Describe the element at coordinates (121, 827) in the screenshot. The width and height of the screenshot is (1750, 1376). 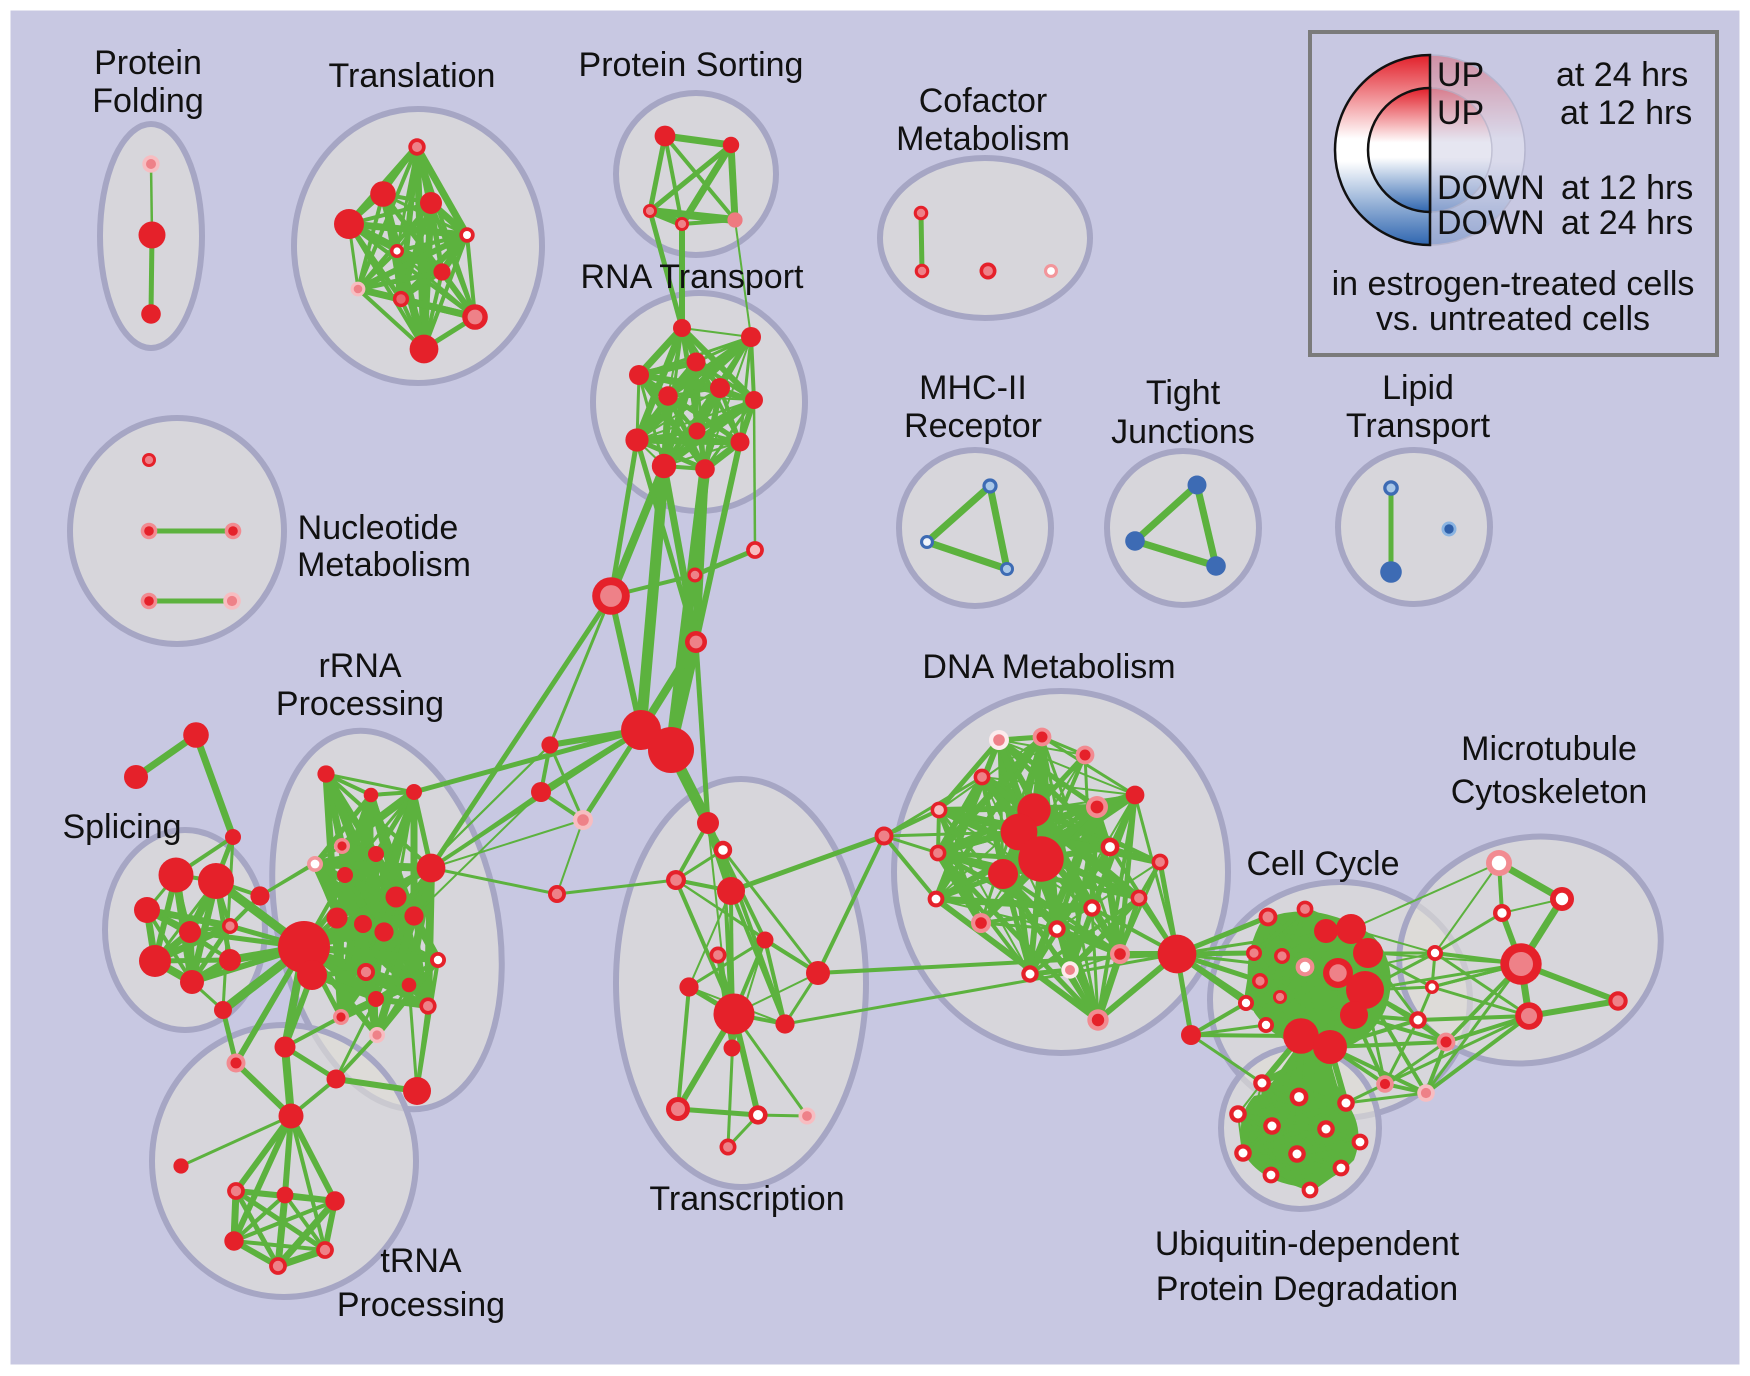
I see `svg-text: Splicing` at that location.